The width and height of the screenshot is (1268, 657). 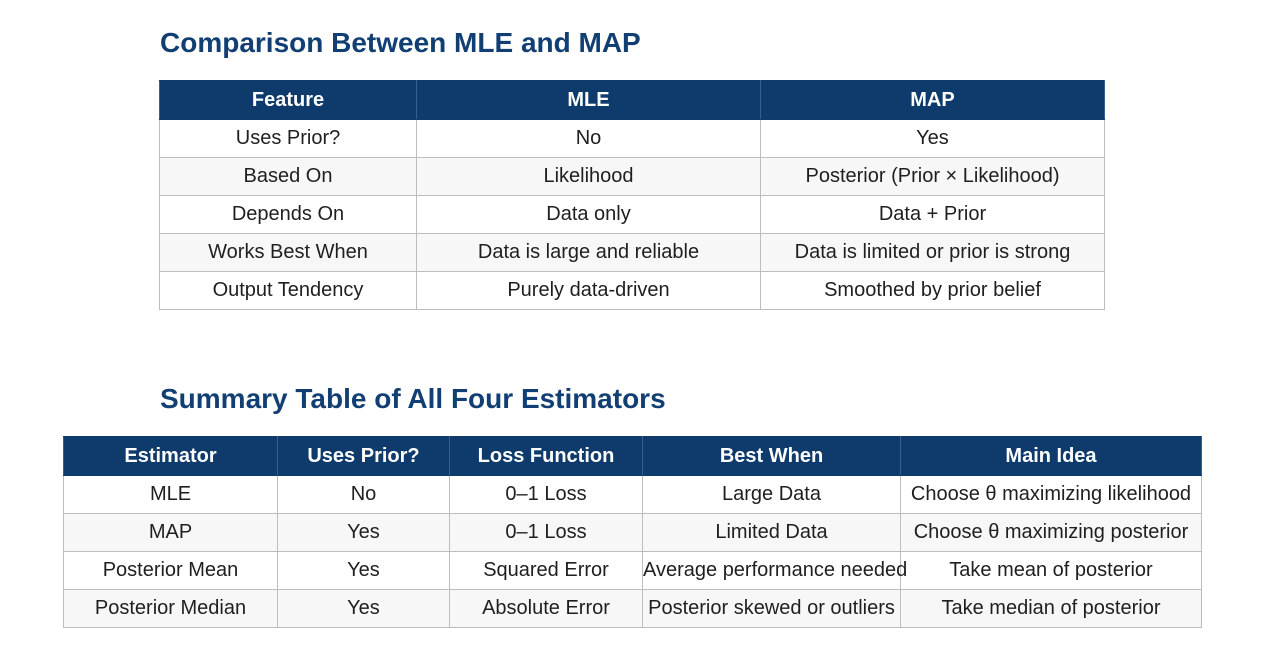 What do you see at coordinates (932, 138) in the screenshot?
I see `map-cell: Yes` at bounding box center [932, 138].